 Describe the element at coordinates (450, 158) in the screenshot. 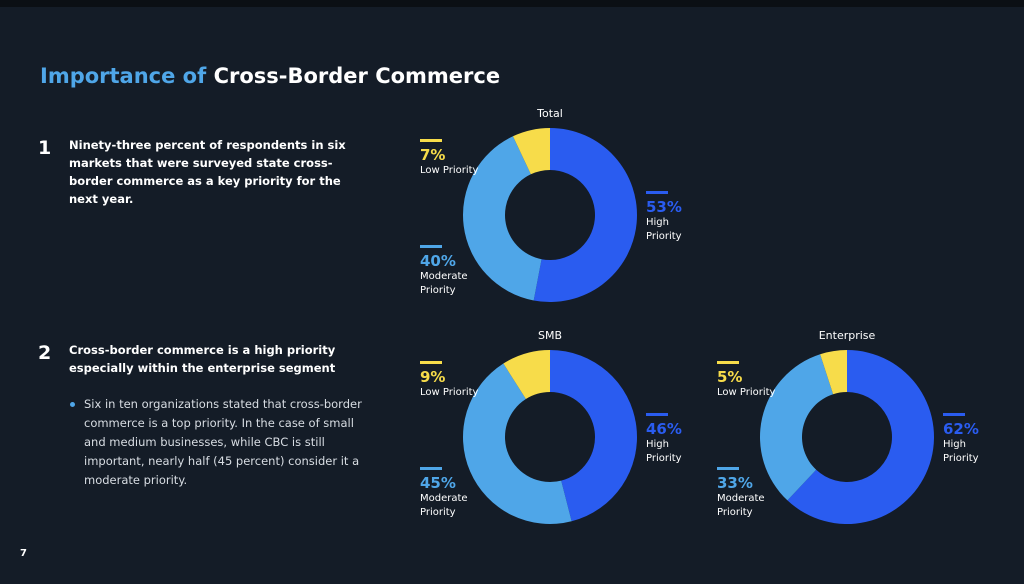

I see `segment-label: 7% Low Priority` at that location.